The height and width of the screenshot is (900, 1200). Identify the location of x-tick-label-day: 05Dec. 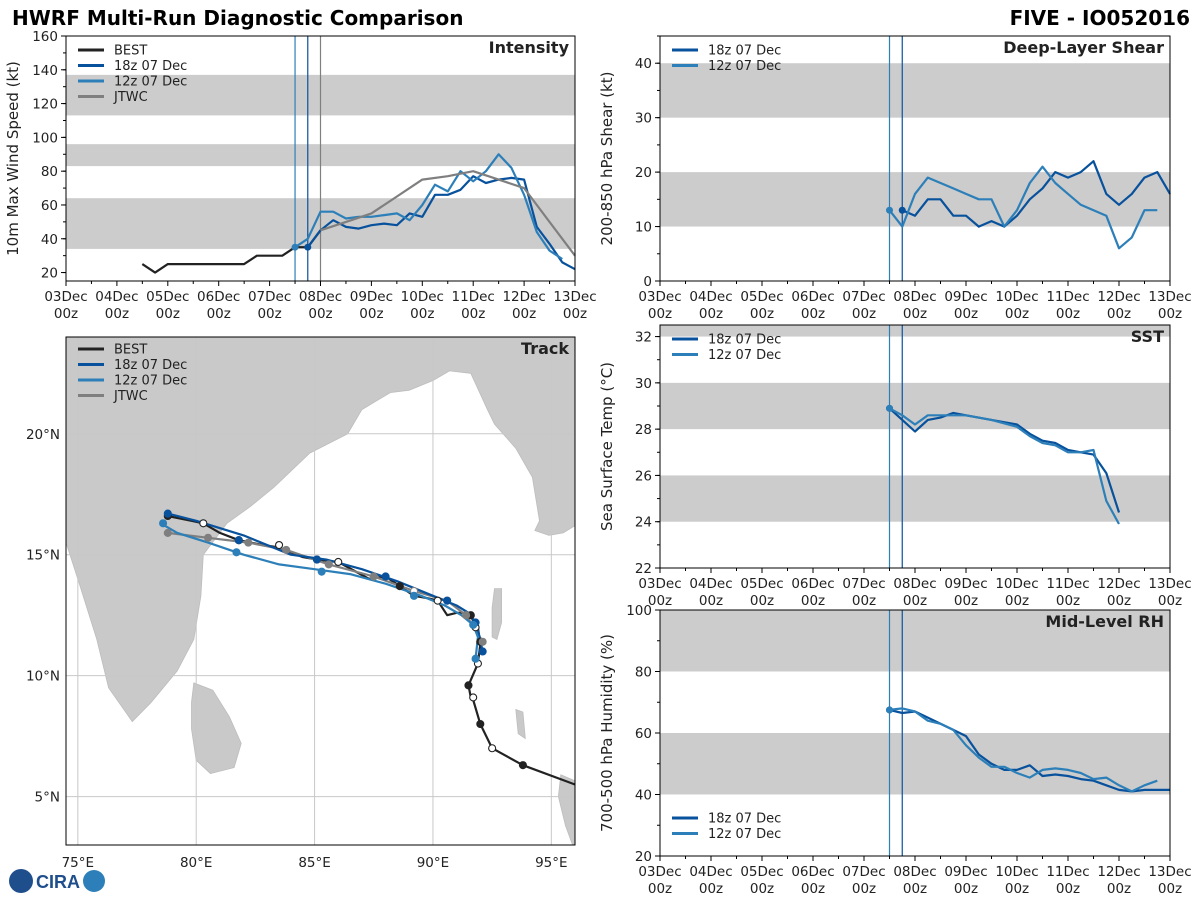
(761, 297).